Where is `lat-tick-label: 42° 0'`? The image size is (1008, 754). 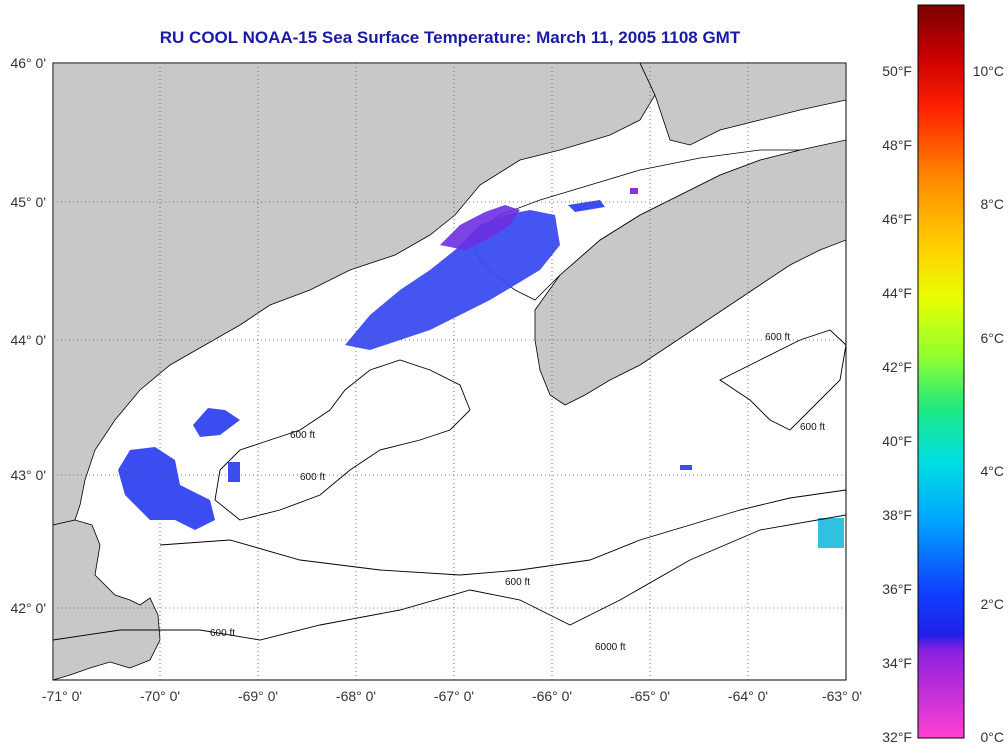 lat-tick-label: 42° 0' is located at coordinates (28, 608).